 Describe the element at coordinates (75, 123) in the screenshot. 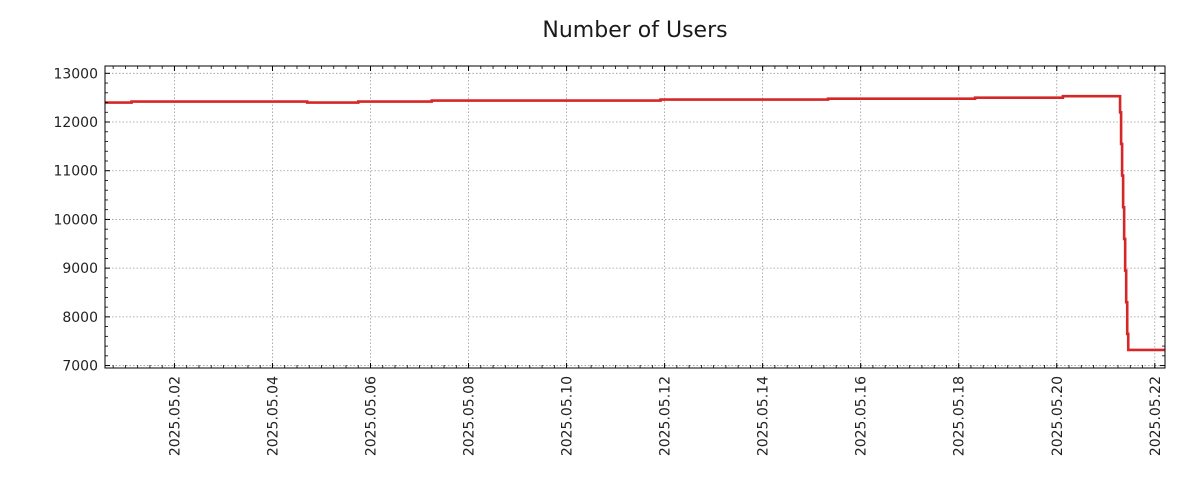

I see `y-tick-label: 12000` at that location.